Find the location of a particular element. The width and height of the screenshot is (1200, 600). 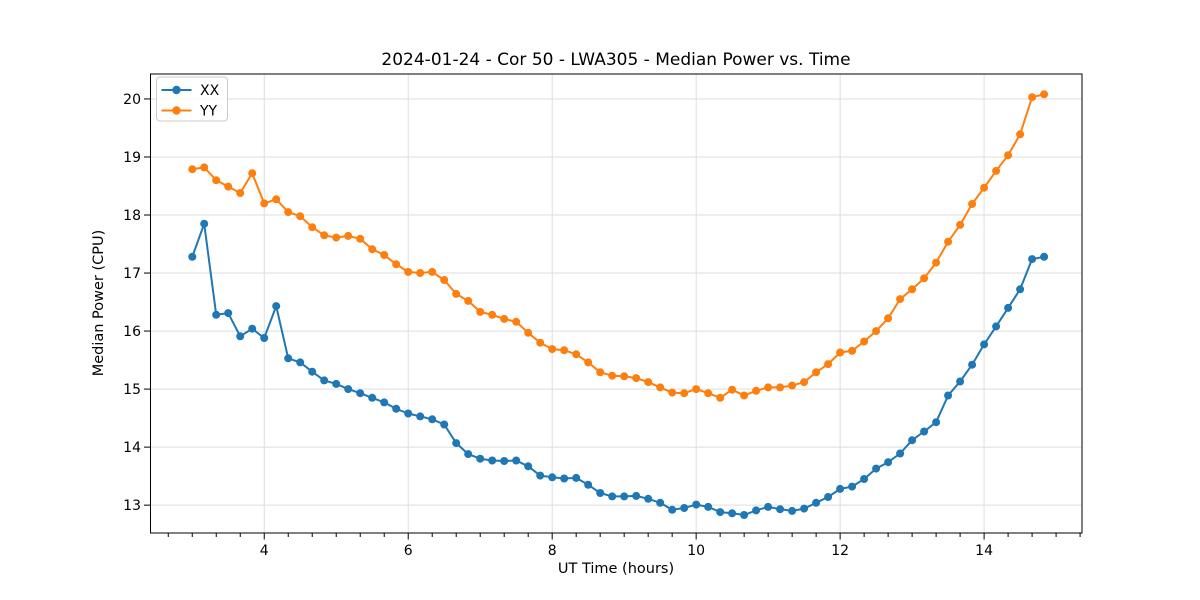

y-tick-label: 16 is located at coordinates (132, 332).